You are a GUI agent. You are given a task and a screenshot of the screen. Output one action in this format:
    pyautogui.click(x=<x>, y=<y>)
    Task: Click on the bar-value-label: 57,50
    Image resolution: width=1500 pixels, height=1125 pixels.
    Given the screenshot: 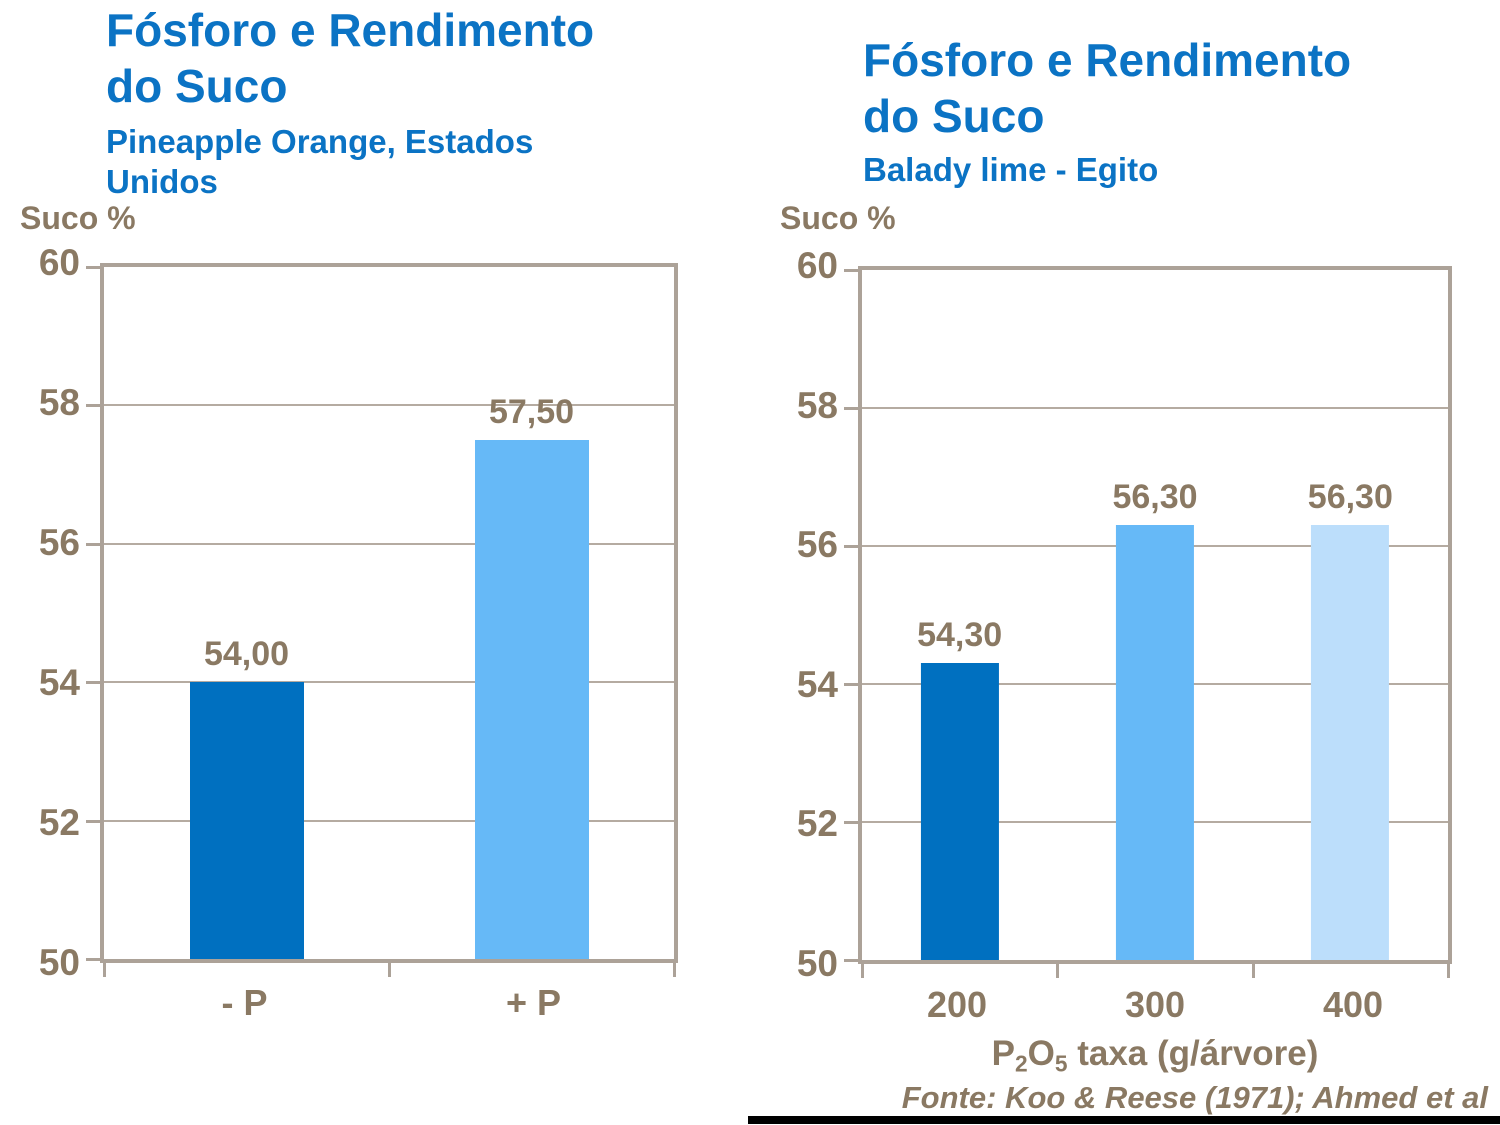 What is the action you would take?
    pyautogui.click(x=531, y=412)
    